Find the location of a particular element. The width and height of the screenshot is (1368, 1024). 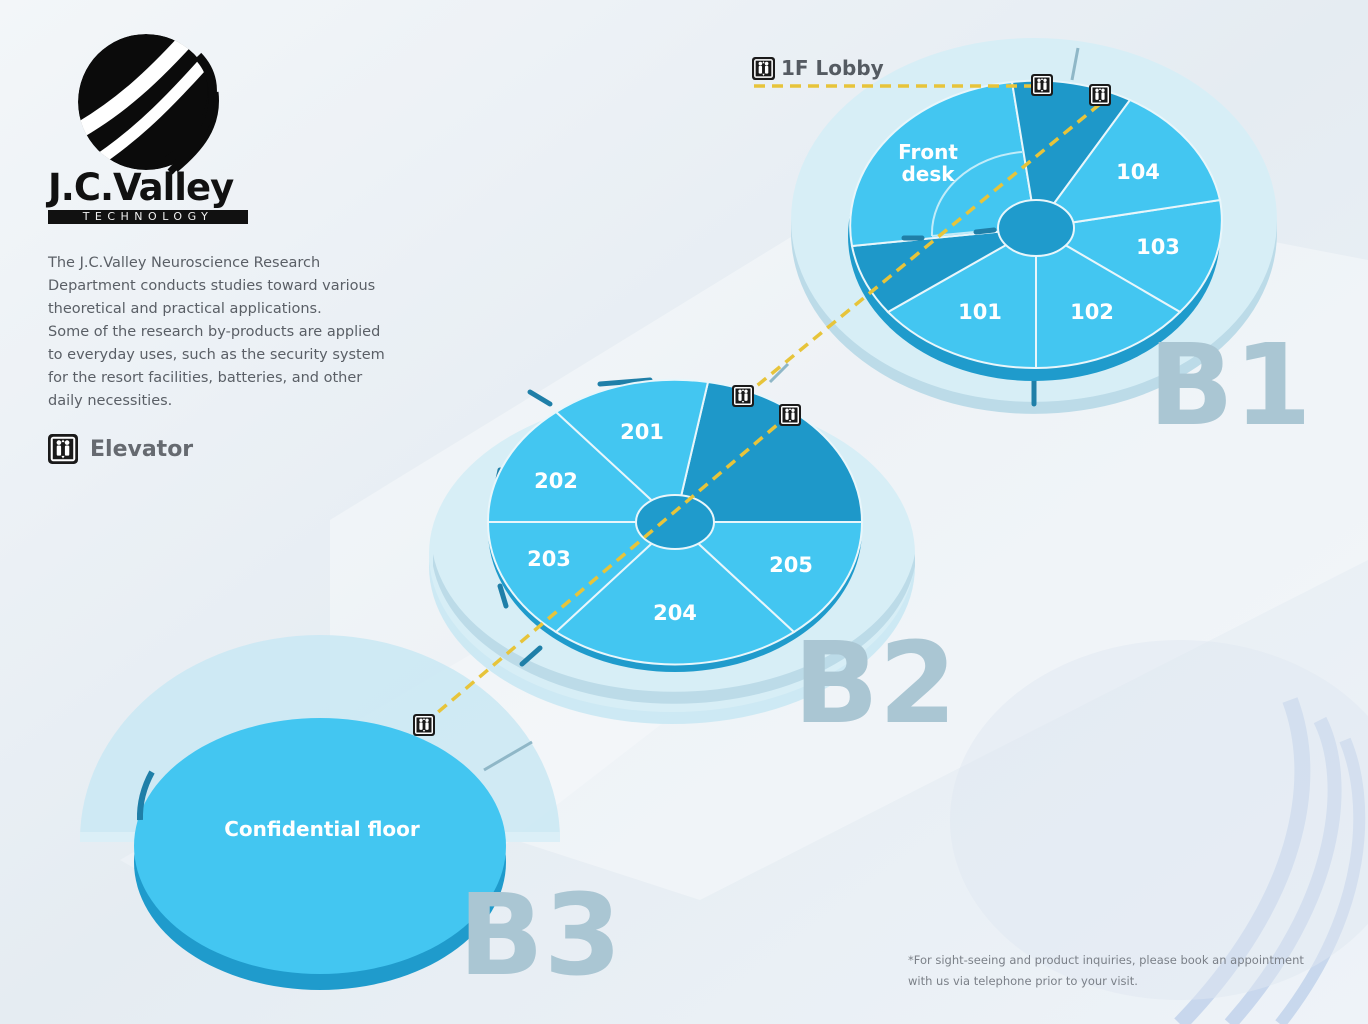

floor-b2: 201 202 203 204 205 B2 is located at coordinates (693, 555).